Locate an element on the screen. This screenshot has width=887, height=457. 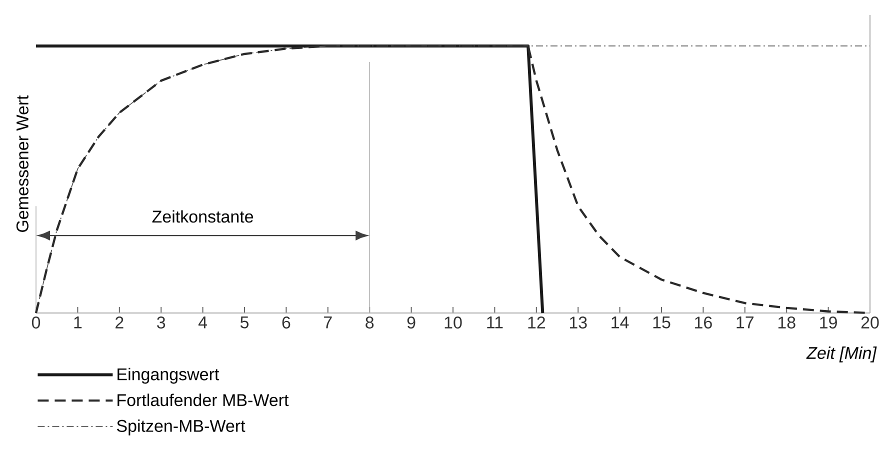
x-tick-label: 14 is located at coordinates (620, 322).